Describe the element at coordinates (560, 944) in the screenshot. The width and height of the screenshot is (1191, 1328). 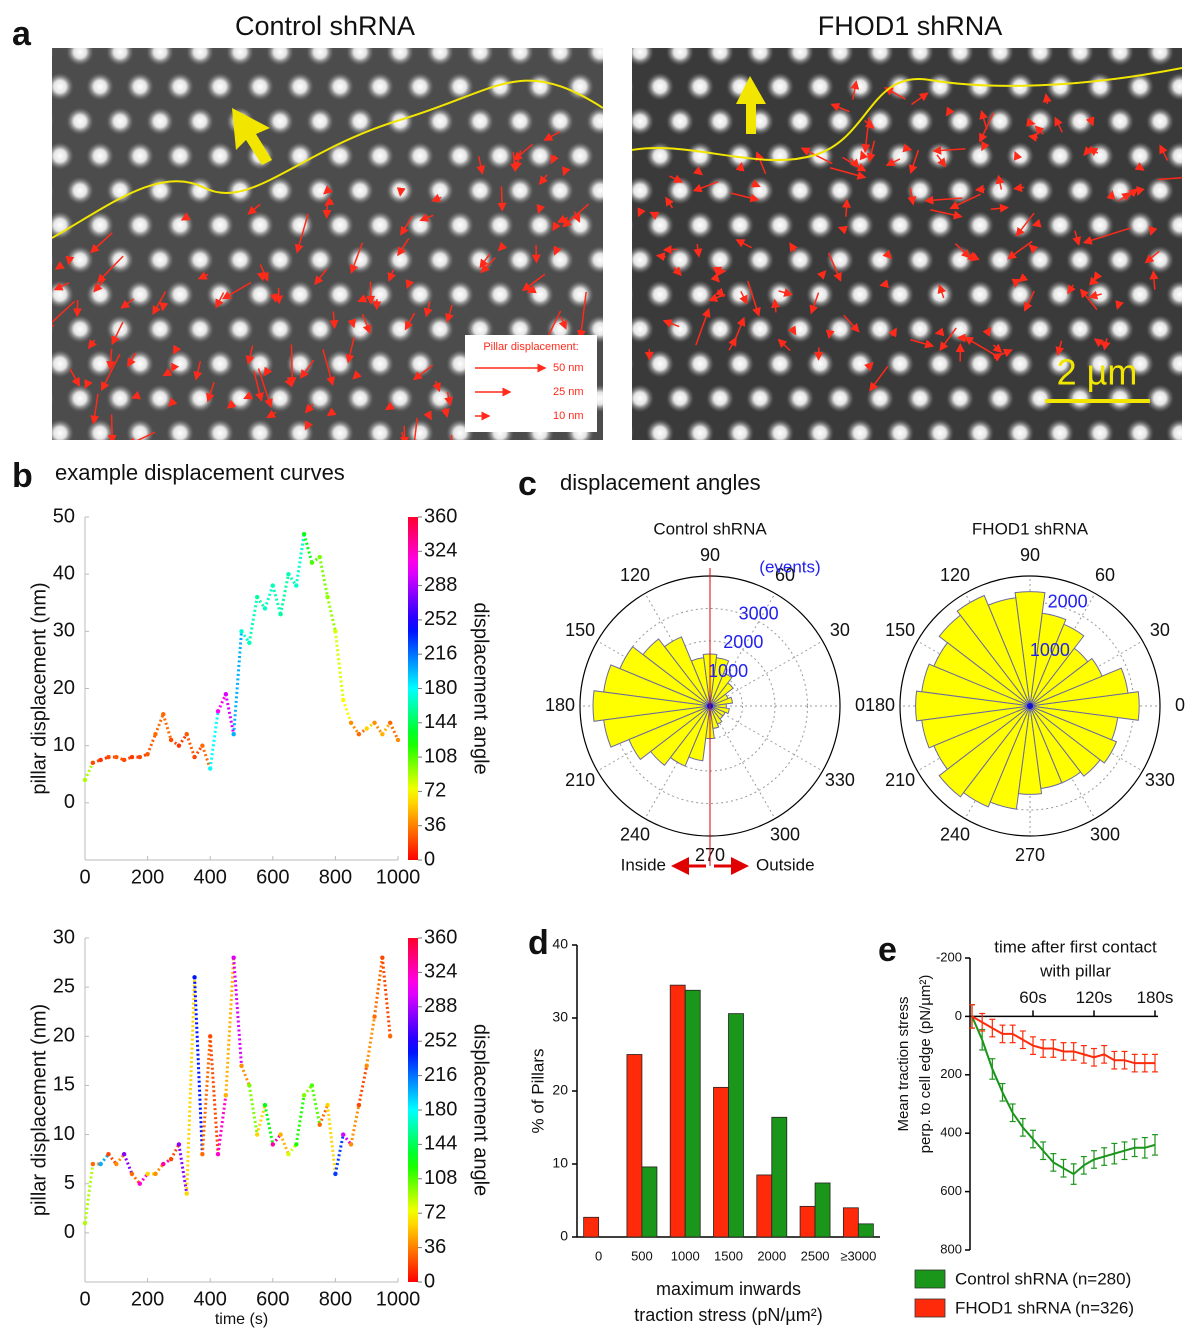
I see `y-tick-label: 40` at that location.